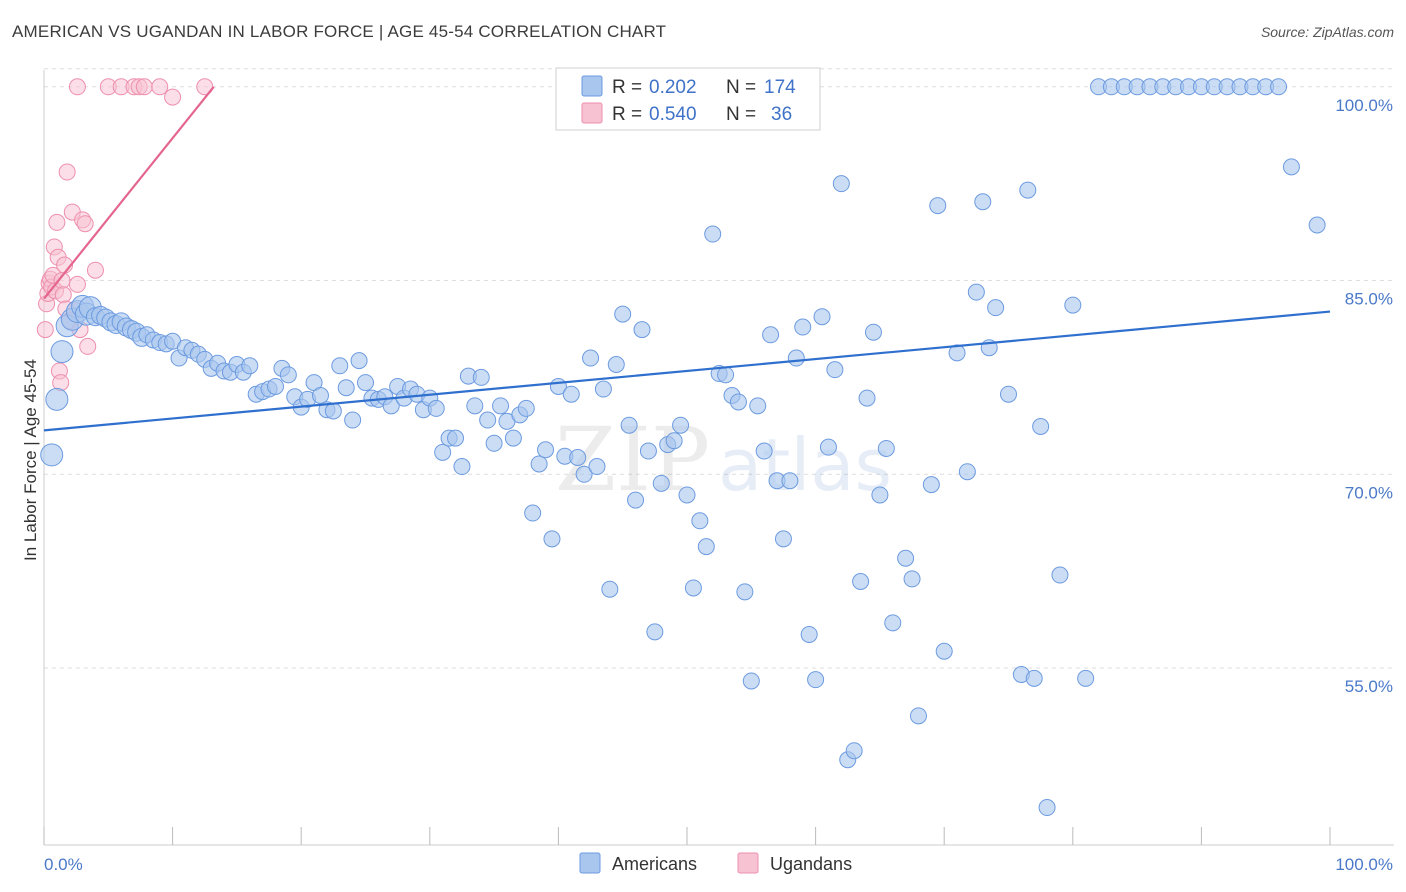 This screenshot has width=1406, height=892. I want to click on ugandans-trend-line, so click(129, 193).